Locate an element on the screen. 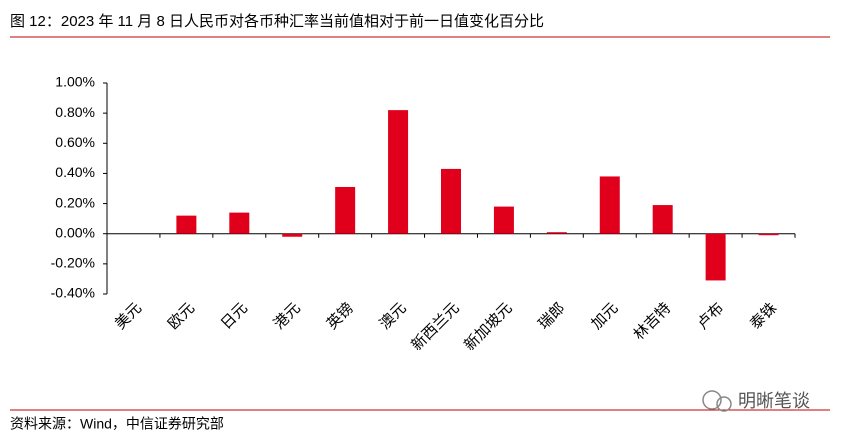 Image resolution: width=846 pixels, height=440 pixels. x-tick-label: 林吉特 is located at coordinates (652, 322).